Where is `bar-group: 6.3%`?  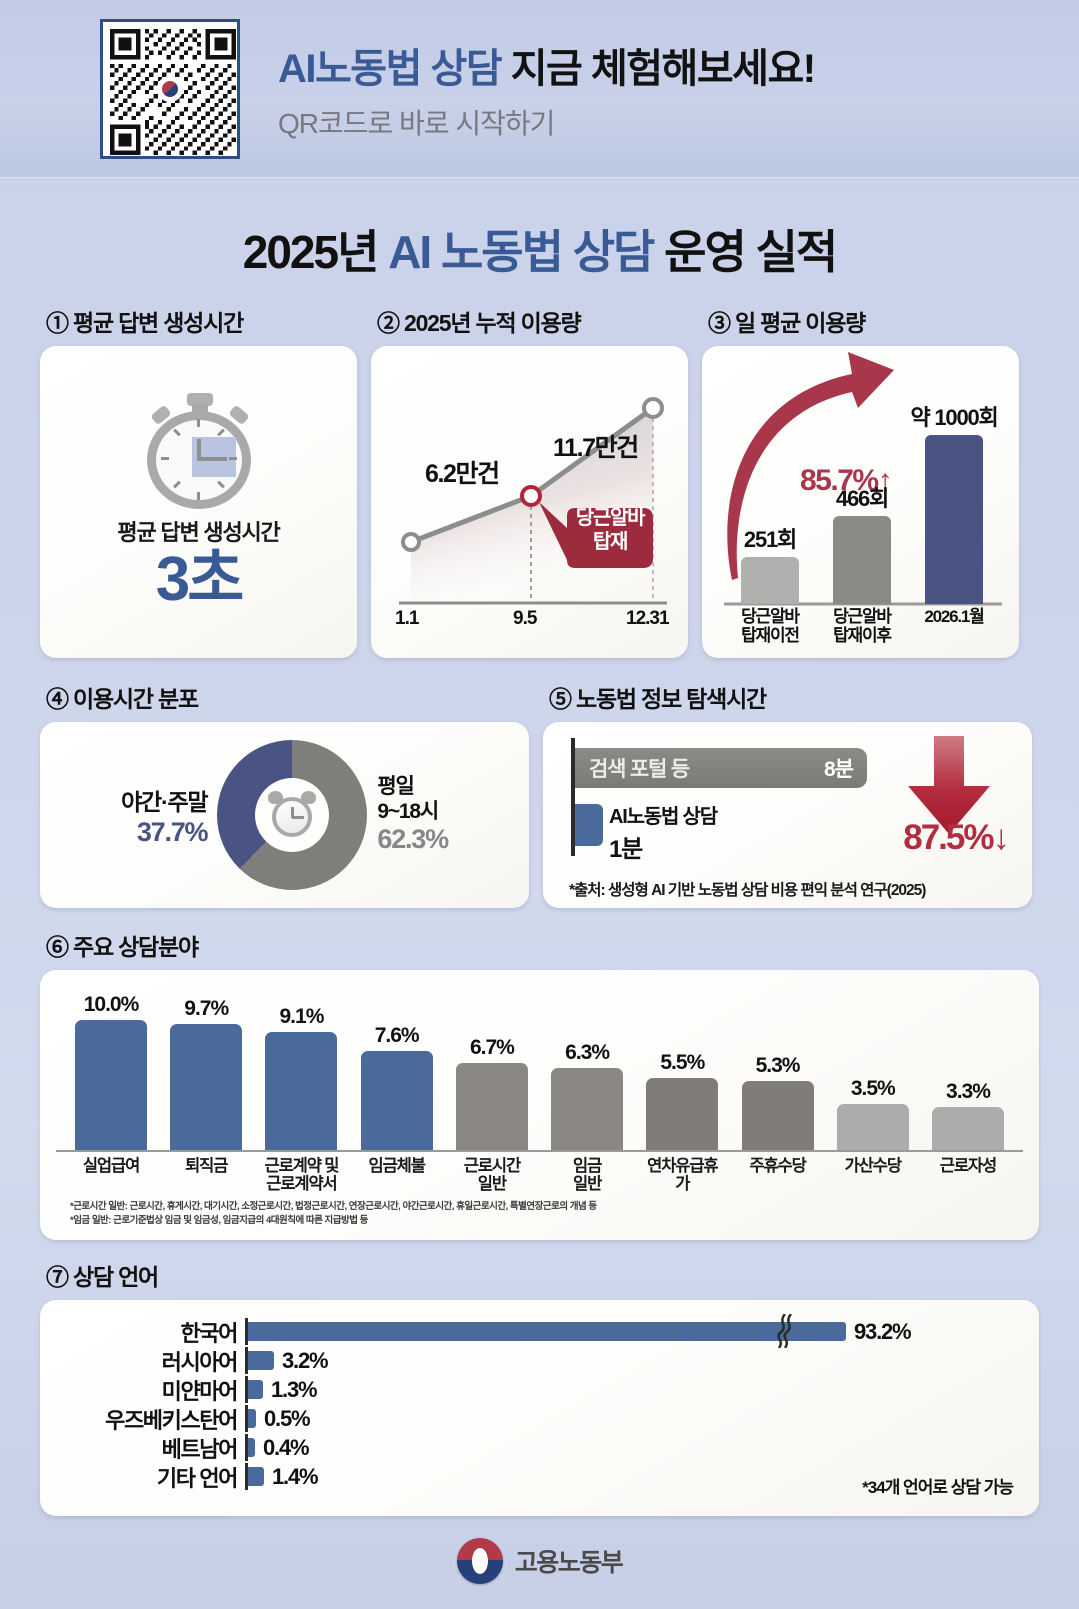
bar-group: 6.3% is located at coordinates (587, 1067).